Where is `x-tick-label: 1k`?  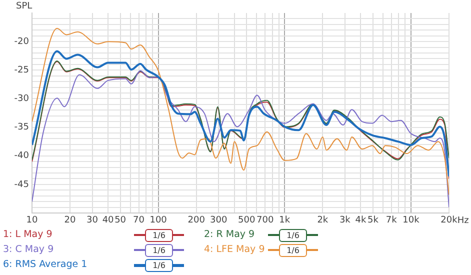 x-tick-label: 1k is located at coordinates (285, 221).